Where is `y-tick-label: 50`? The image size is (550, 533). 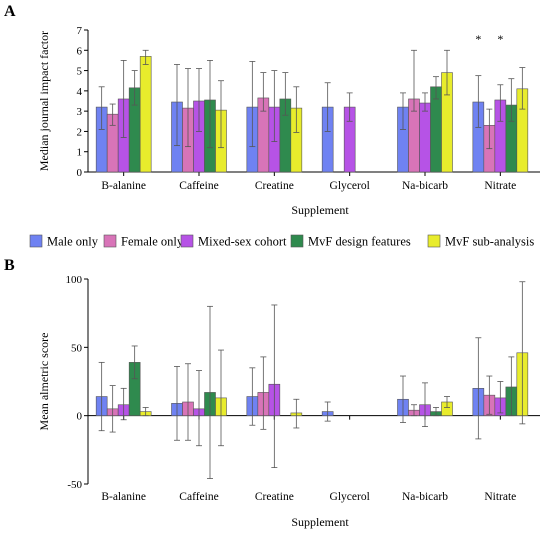
y-tick-label: 50 is located at coordinates (77, 348).